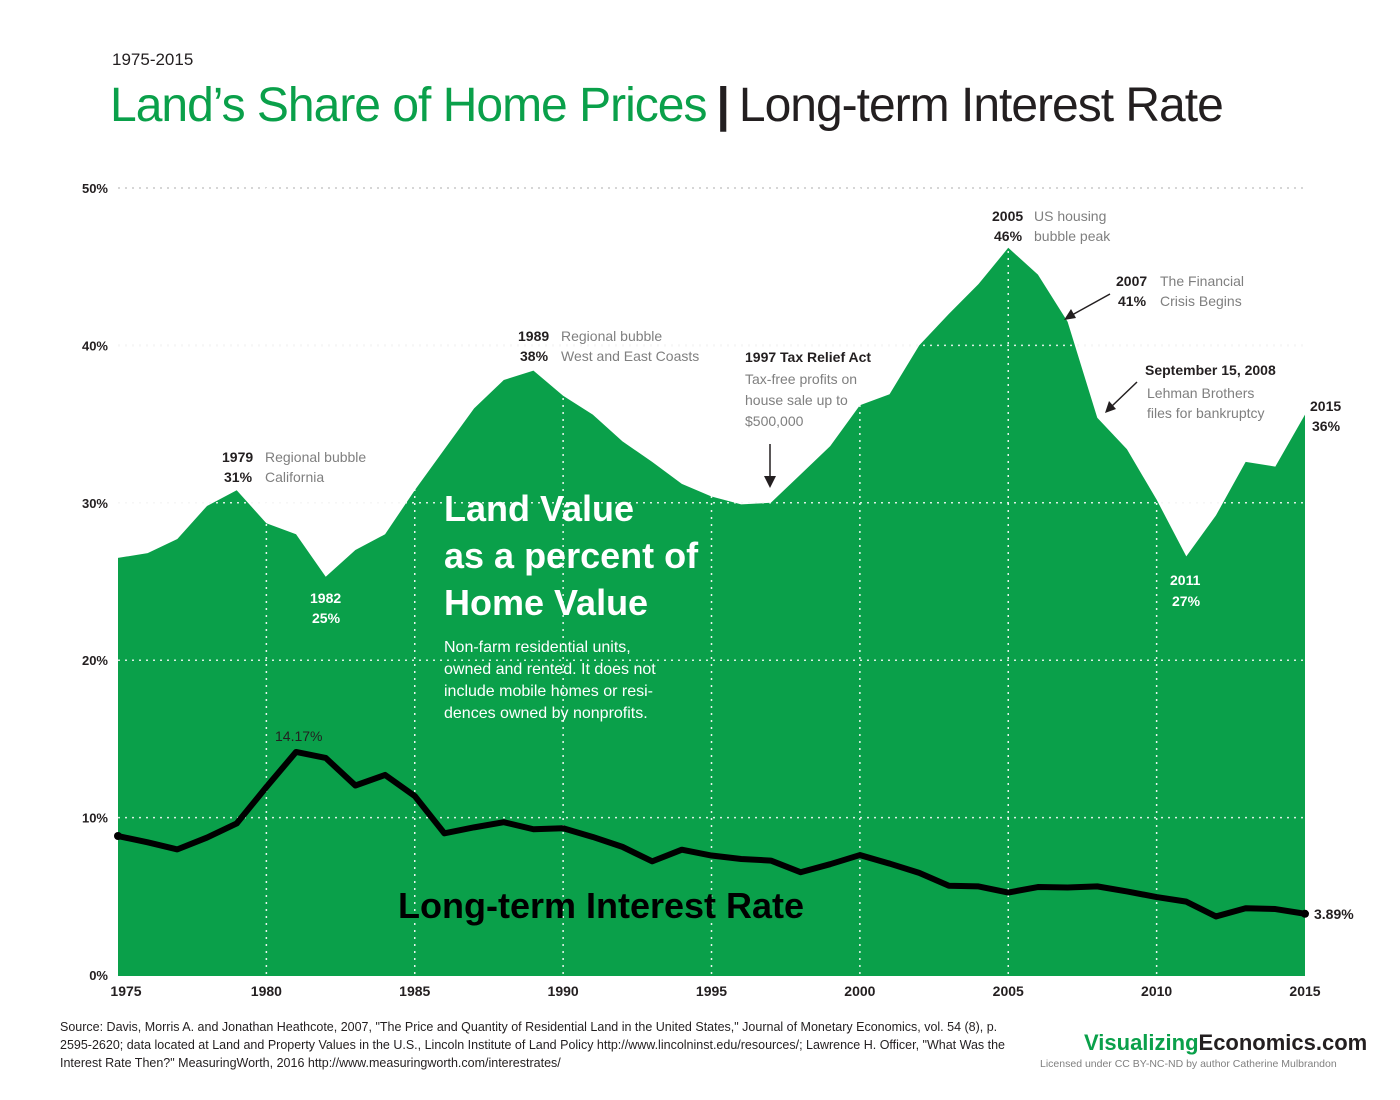 This screenshot has height=1100, width=1400. Describe the element at coordinates (1070, 216) in the screenshot. I see `annotation-2005-desc1: US housing` at that location.